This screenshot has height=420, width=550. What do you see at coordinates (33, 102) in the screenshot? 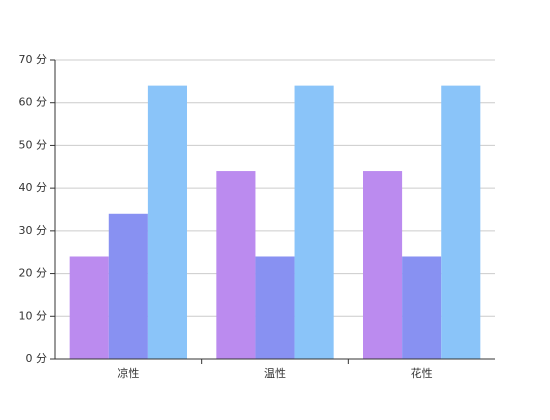
I see `y-tick-label: 60 分` at bounding box center [33, 102].